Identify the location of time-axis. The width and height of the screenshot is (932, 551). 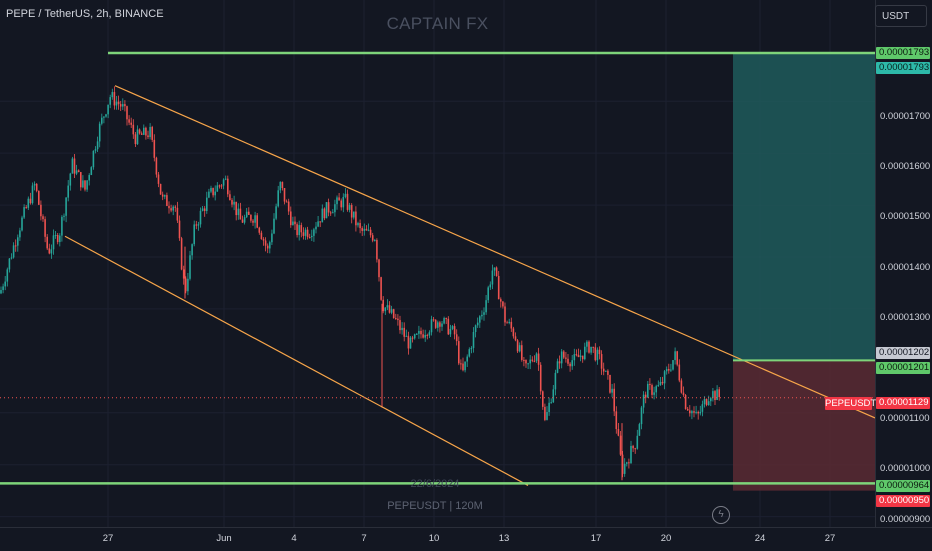
(466, 539).